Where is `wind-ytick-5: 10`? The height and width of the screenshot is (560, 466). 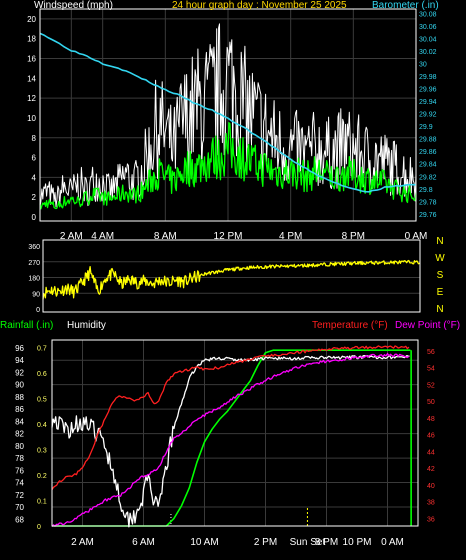
wind-ytick-5: 10 is located at coordinates (31, 118).